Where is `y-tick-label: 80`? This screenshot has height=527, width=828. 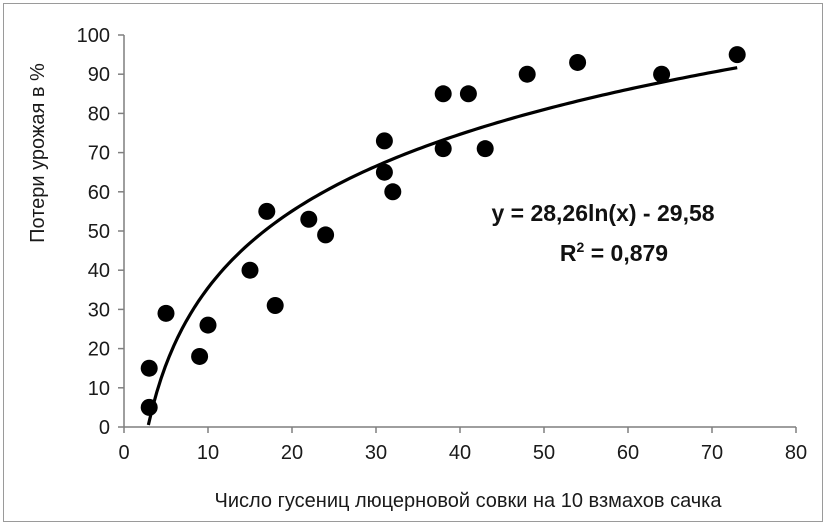 y-tick-label: 80 is located at coordinates (99, 114).